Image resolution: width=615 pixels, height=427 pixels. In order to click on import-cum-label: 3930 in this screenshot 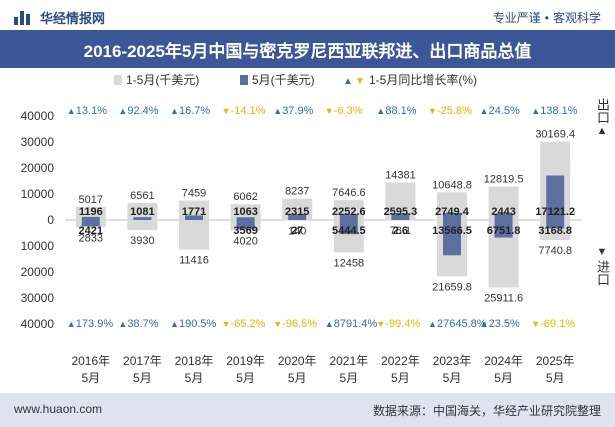, I will do `click(142, 241)`.